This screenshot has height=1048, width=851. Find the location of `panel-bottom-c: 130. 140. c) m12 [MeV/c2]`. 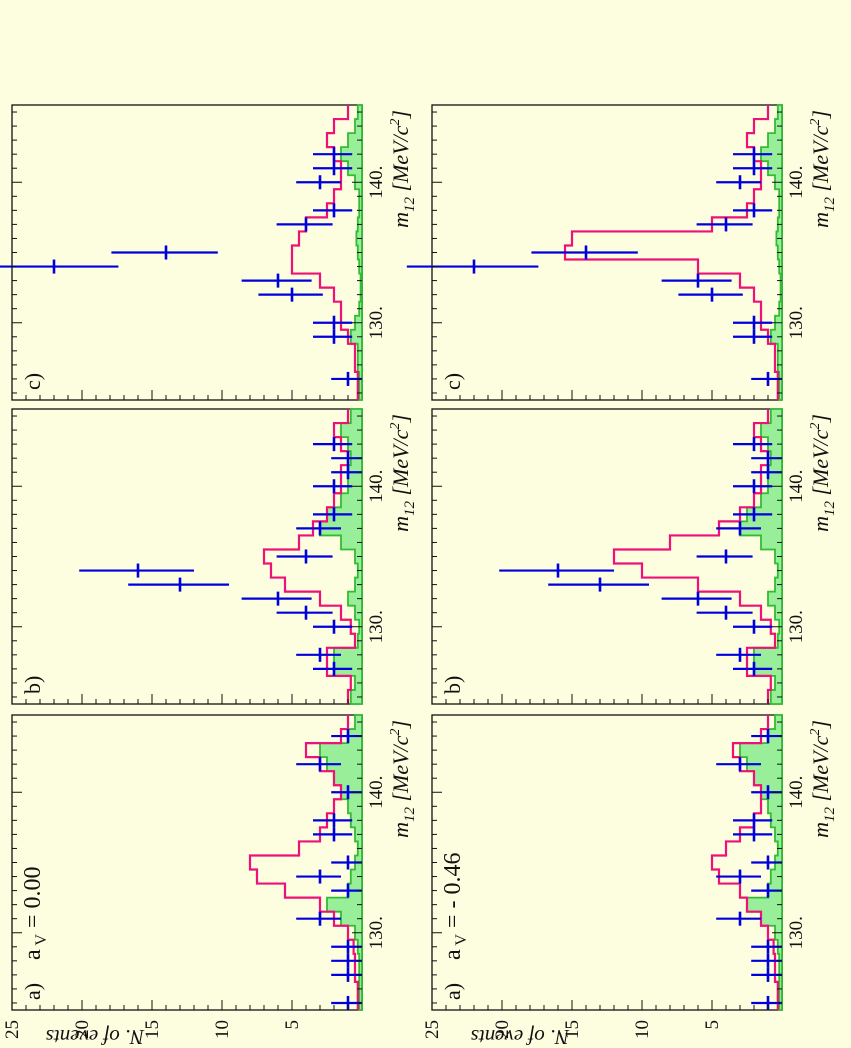

panel-bottom-c: 130. 140. c) m12 [MeV/c2] is located at coordinates (622, 252).